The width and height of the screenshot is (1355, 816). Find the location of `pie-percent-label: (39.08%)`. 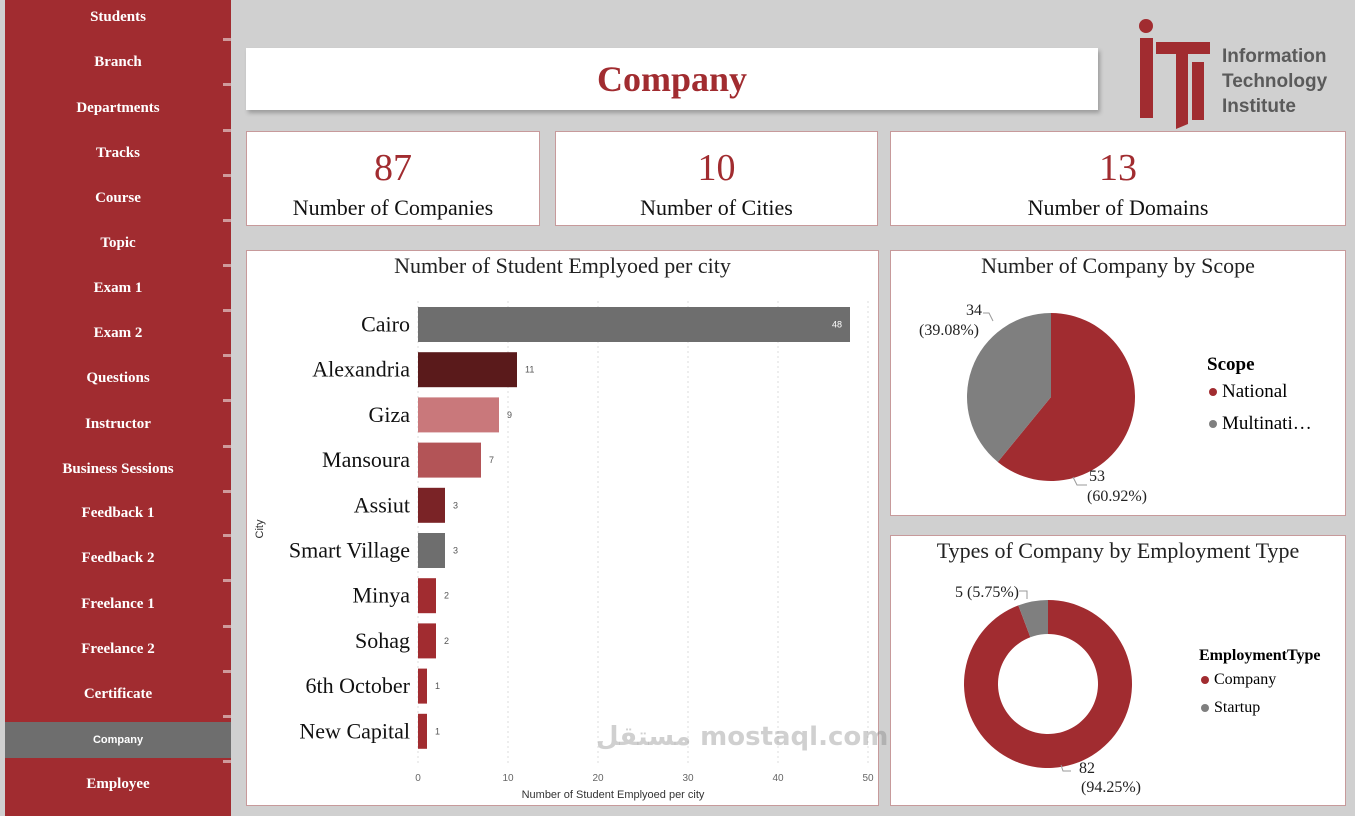

pie-percent-label: (39.08%) is located at coordinates (949, 330).